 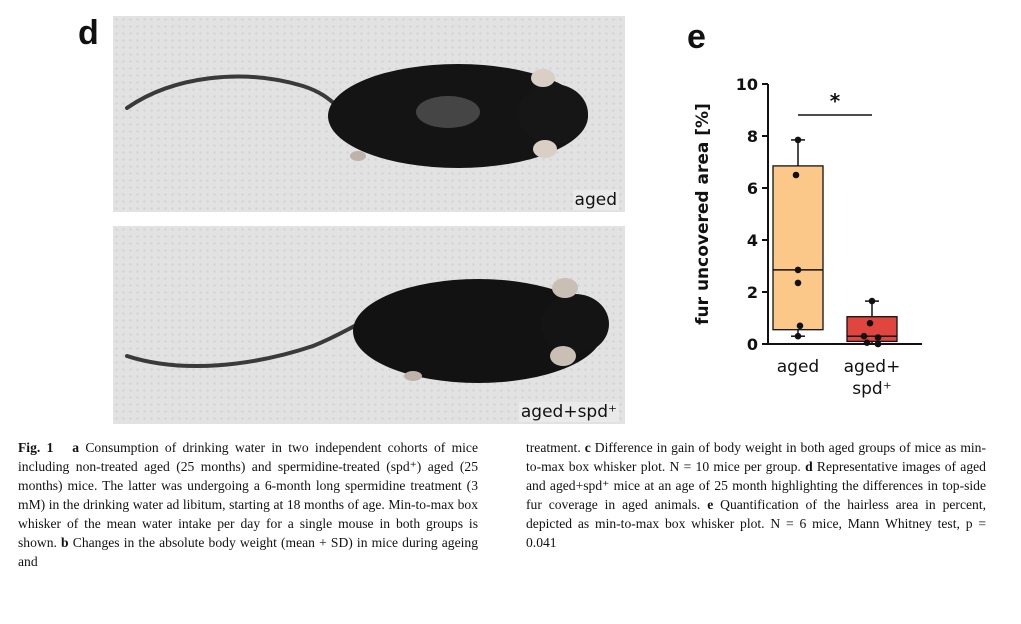 I want to click on y-tick-label: 4, so click(x=752, y=240).